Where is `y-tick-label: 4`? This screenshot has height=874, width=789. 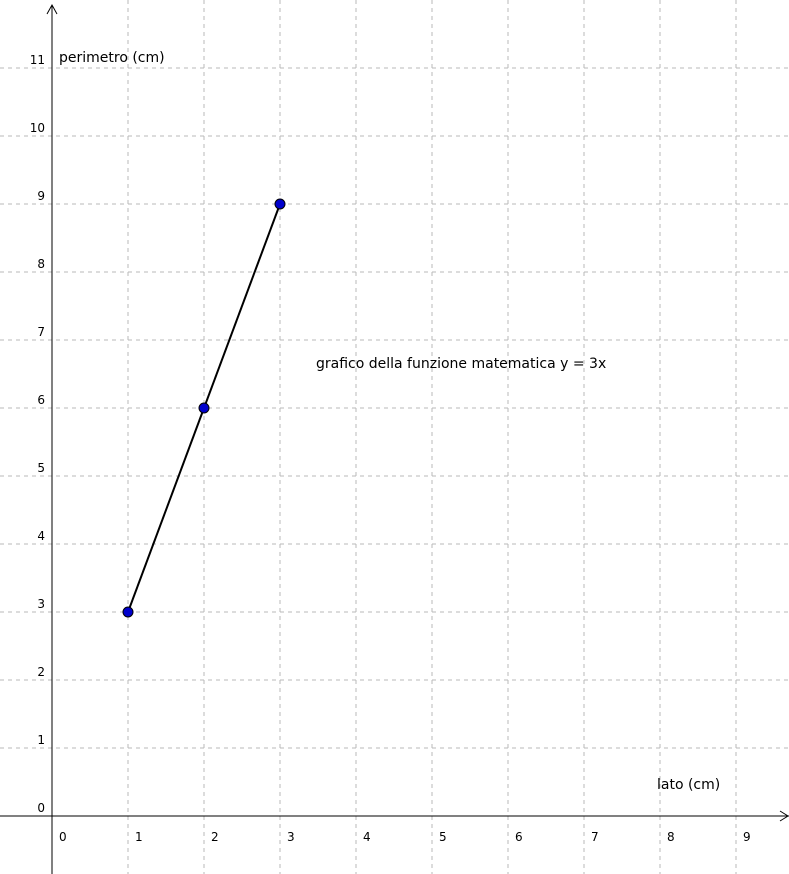 y-tick-label: 4 is located at coordinates (41, 536).